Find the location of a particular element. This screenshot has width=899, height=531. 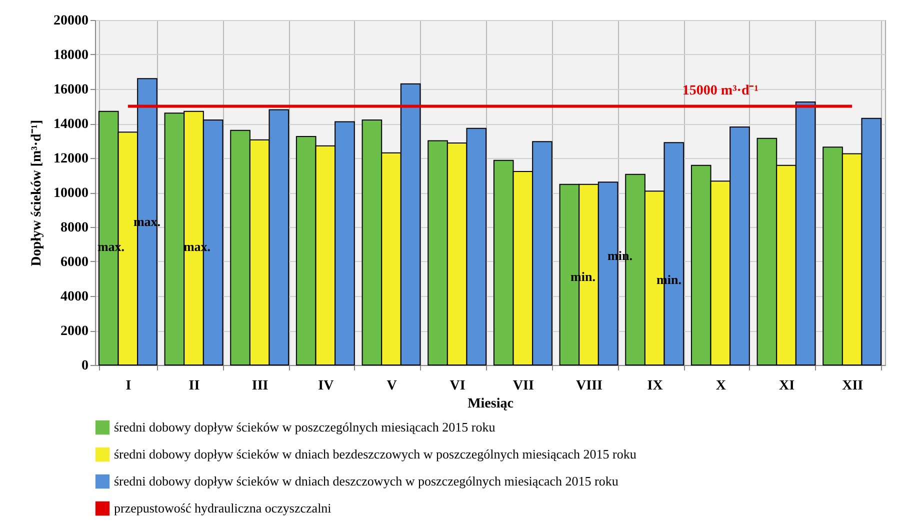

y-tick-label: 6000 is located at coordinates (74, 262).